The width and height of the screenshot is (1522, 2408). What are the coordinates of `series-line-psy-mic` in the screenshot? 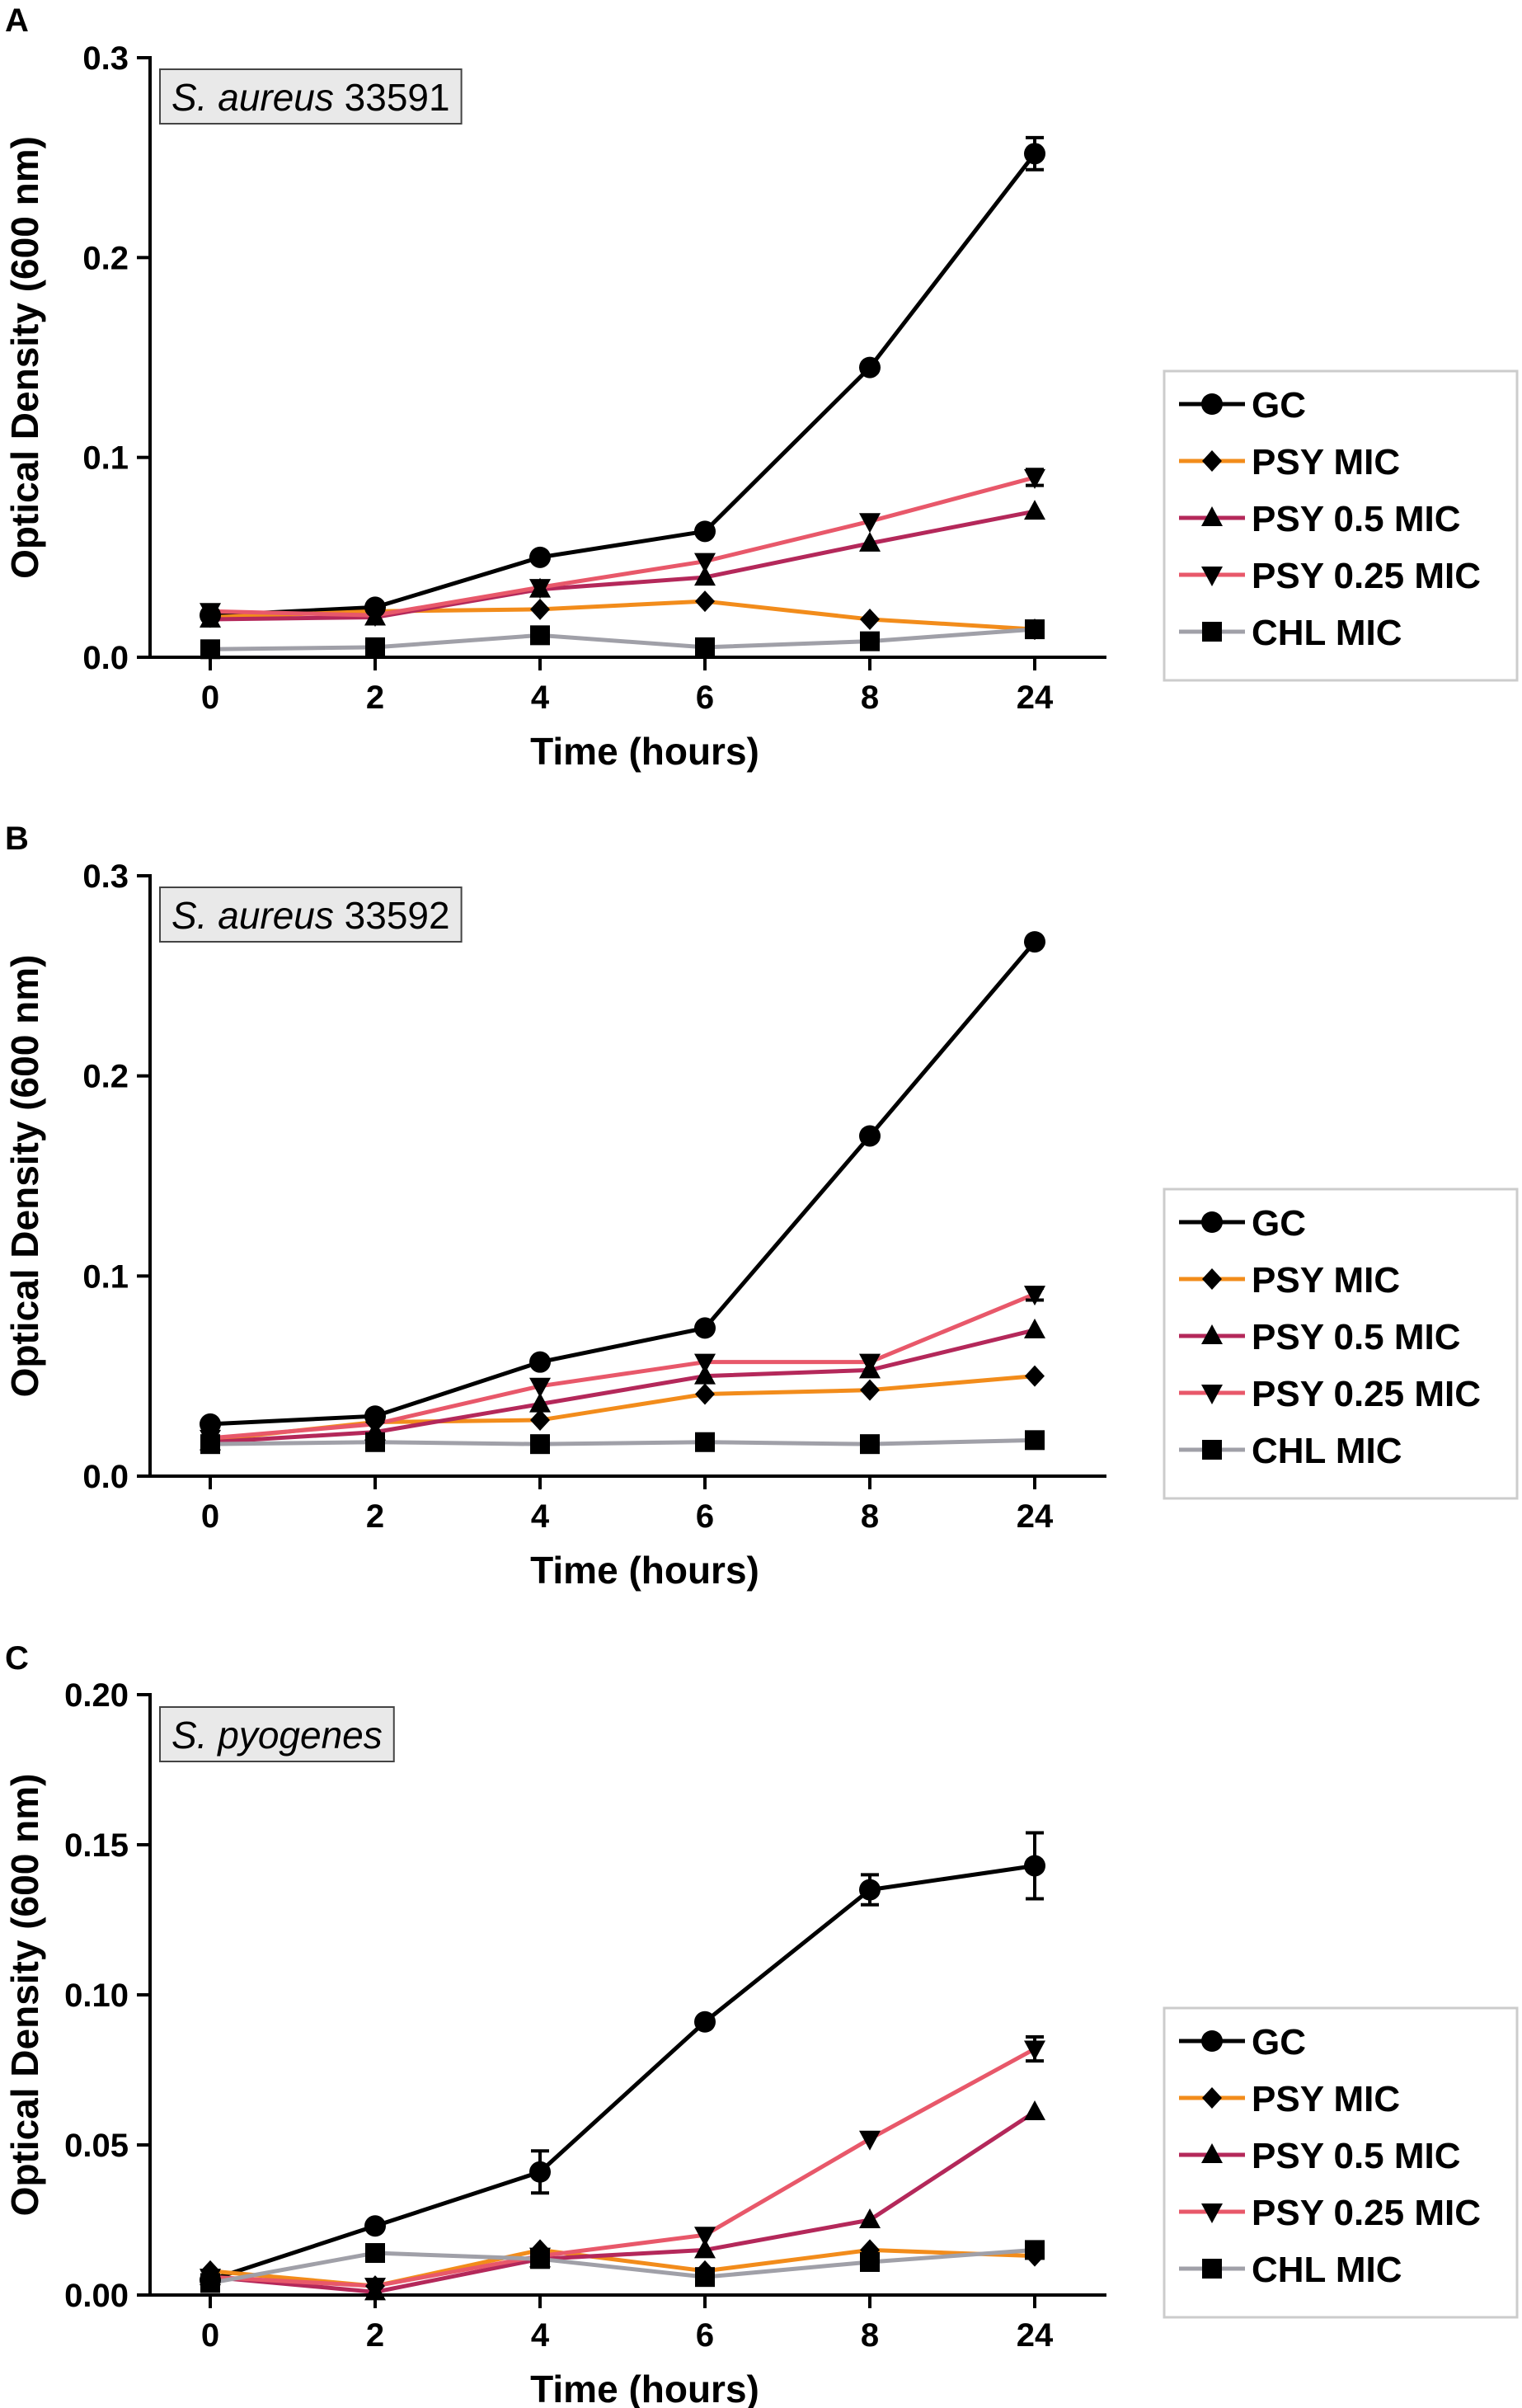 It's located at (622, 1408).